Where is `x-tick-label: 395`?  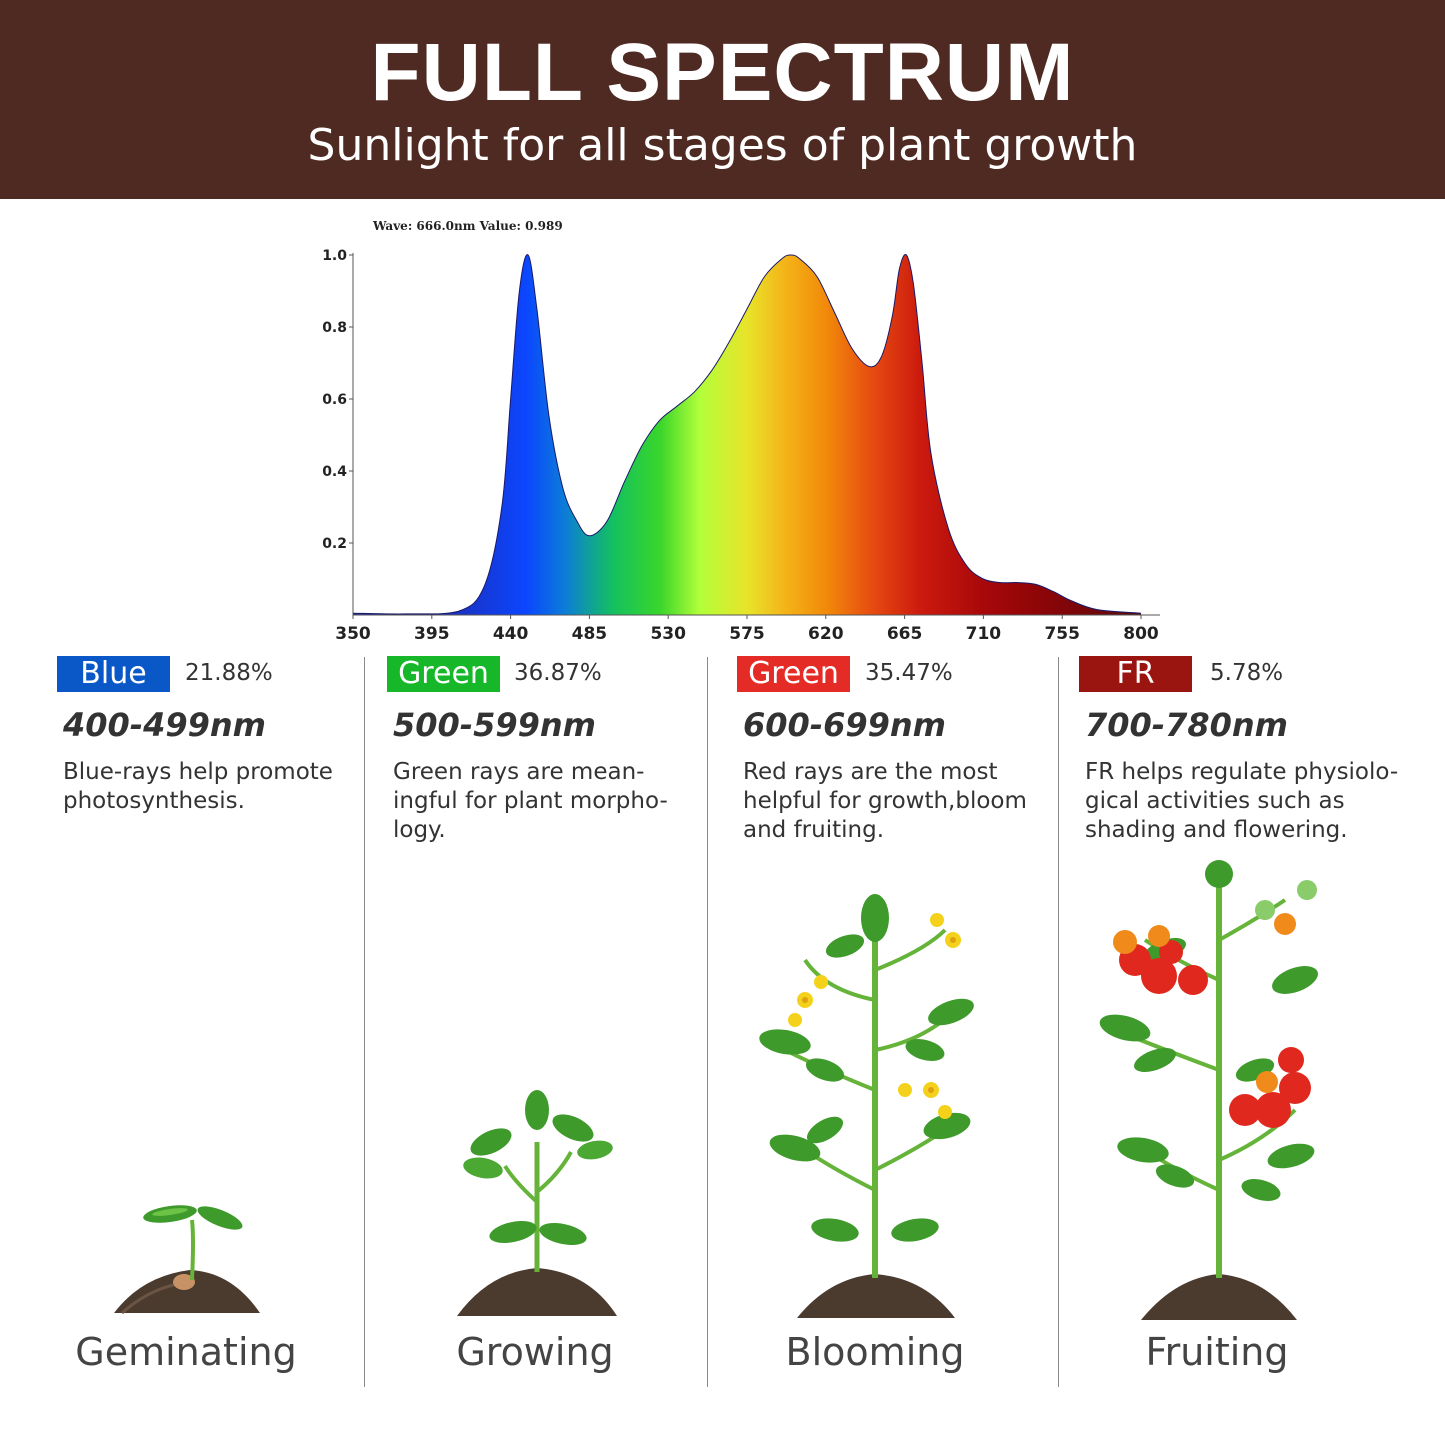 x-tick-label: 395 is located at coordinates (432, 634).